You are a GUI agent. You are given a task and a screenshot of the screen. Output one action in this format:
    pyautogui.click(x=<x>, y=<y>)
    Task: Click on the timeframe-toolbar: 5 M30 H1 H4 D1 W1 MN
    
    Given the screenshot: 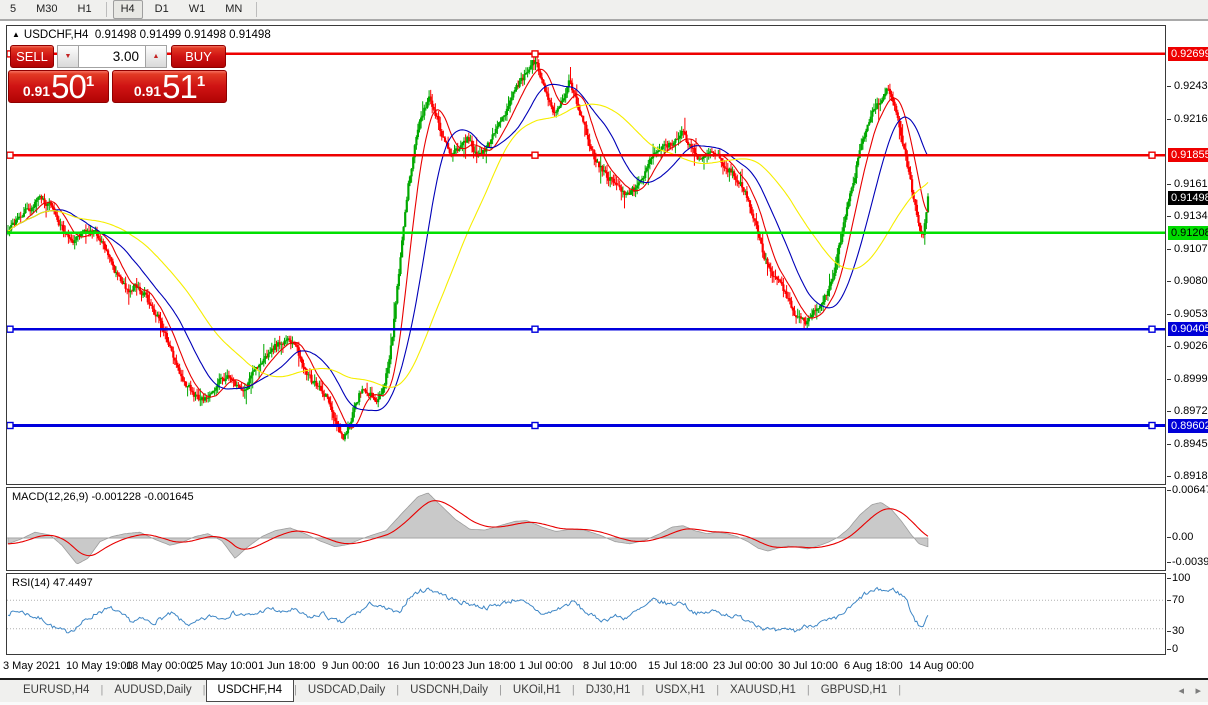 What is the action you would take?
    pyautogui.click(x=604, y=10)
    